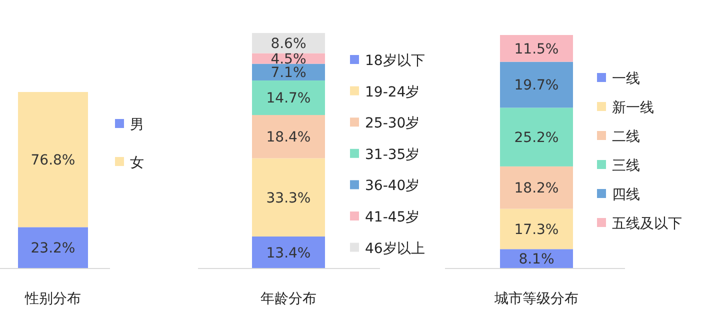 Image resolution: width=714 pixels, height=327 pixels. Describe the element at coordinates (392, 186) in the screenshot. I see `legend-label: 36-40岁` at that location.